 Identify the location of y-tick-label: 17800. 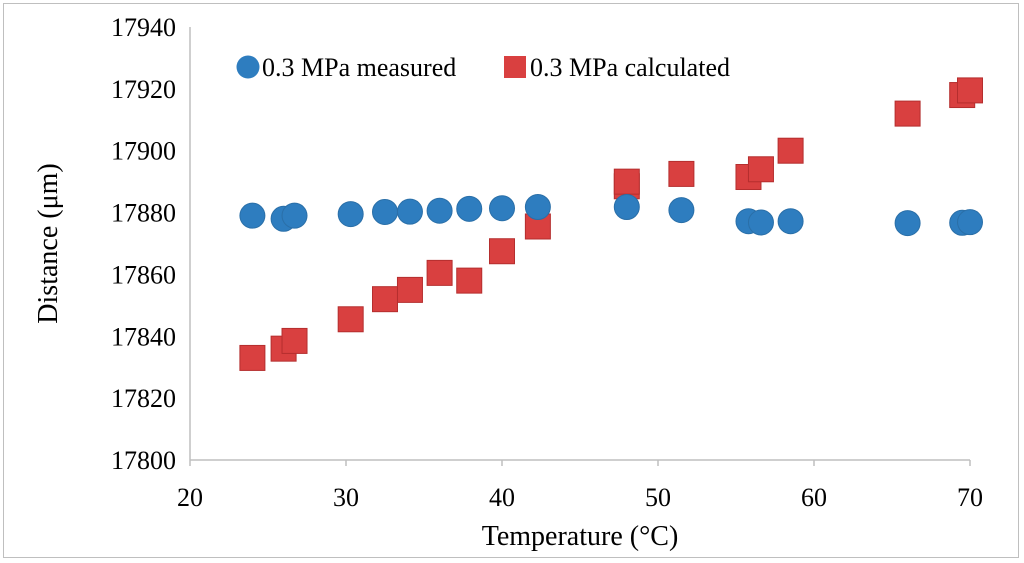
(143, 460).